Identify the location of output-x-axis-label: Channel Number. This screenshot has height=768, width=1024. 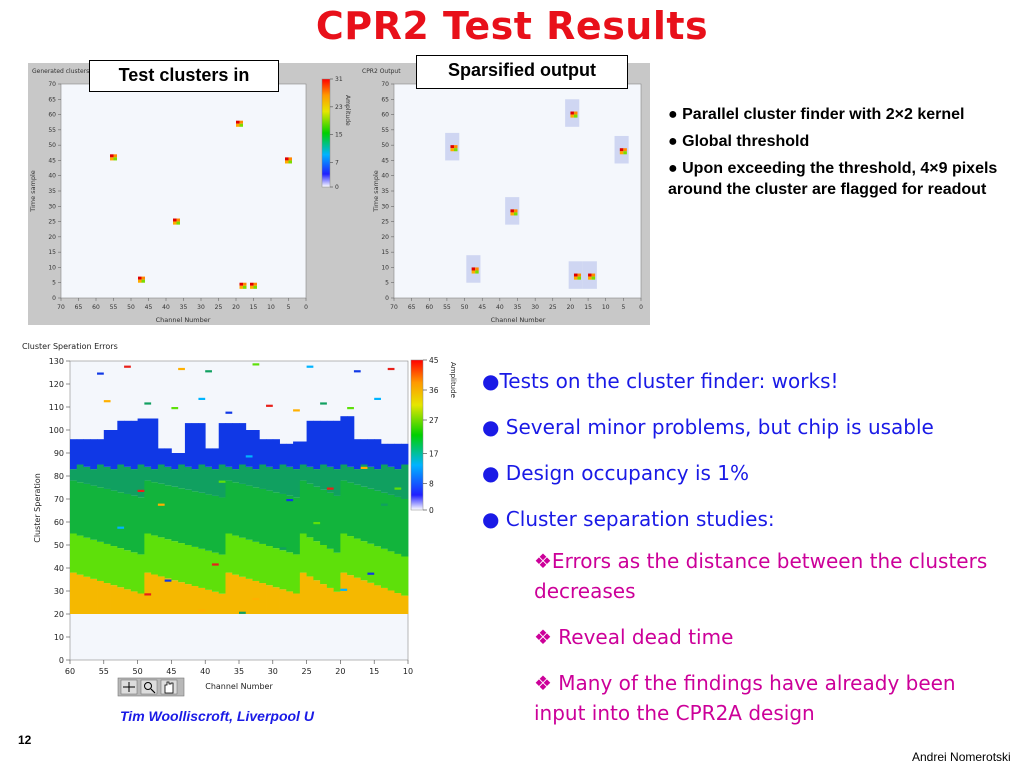
(518, 320).